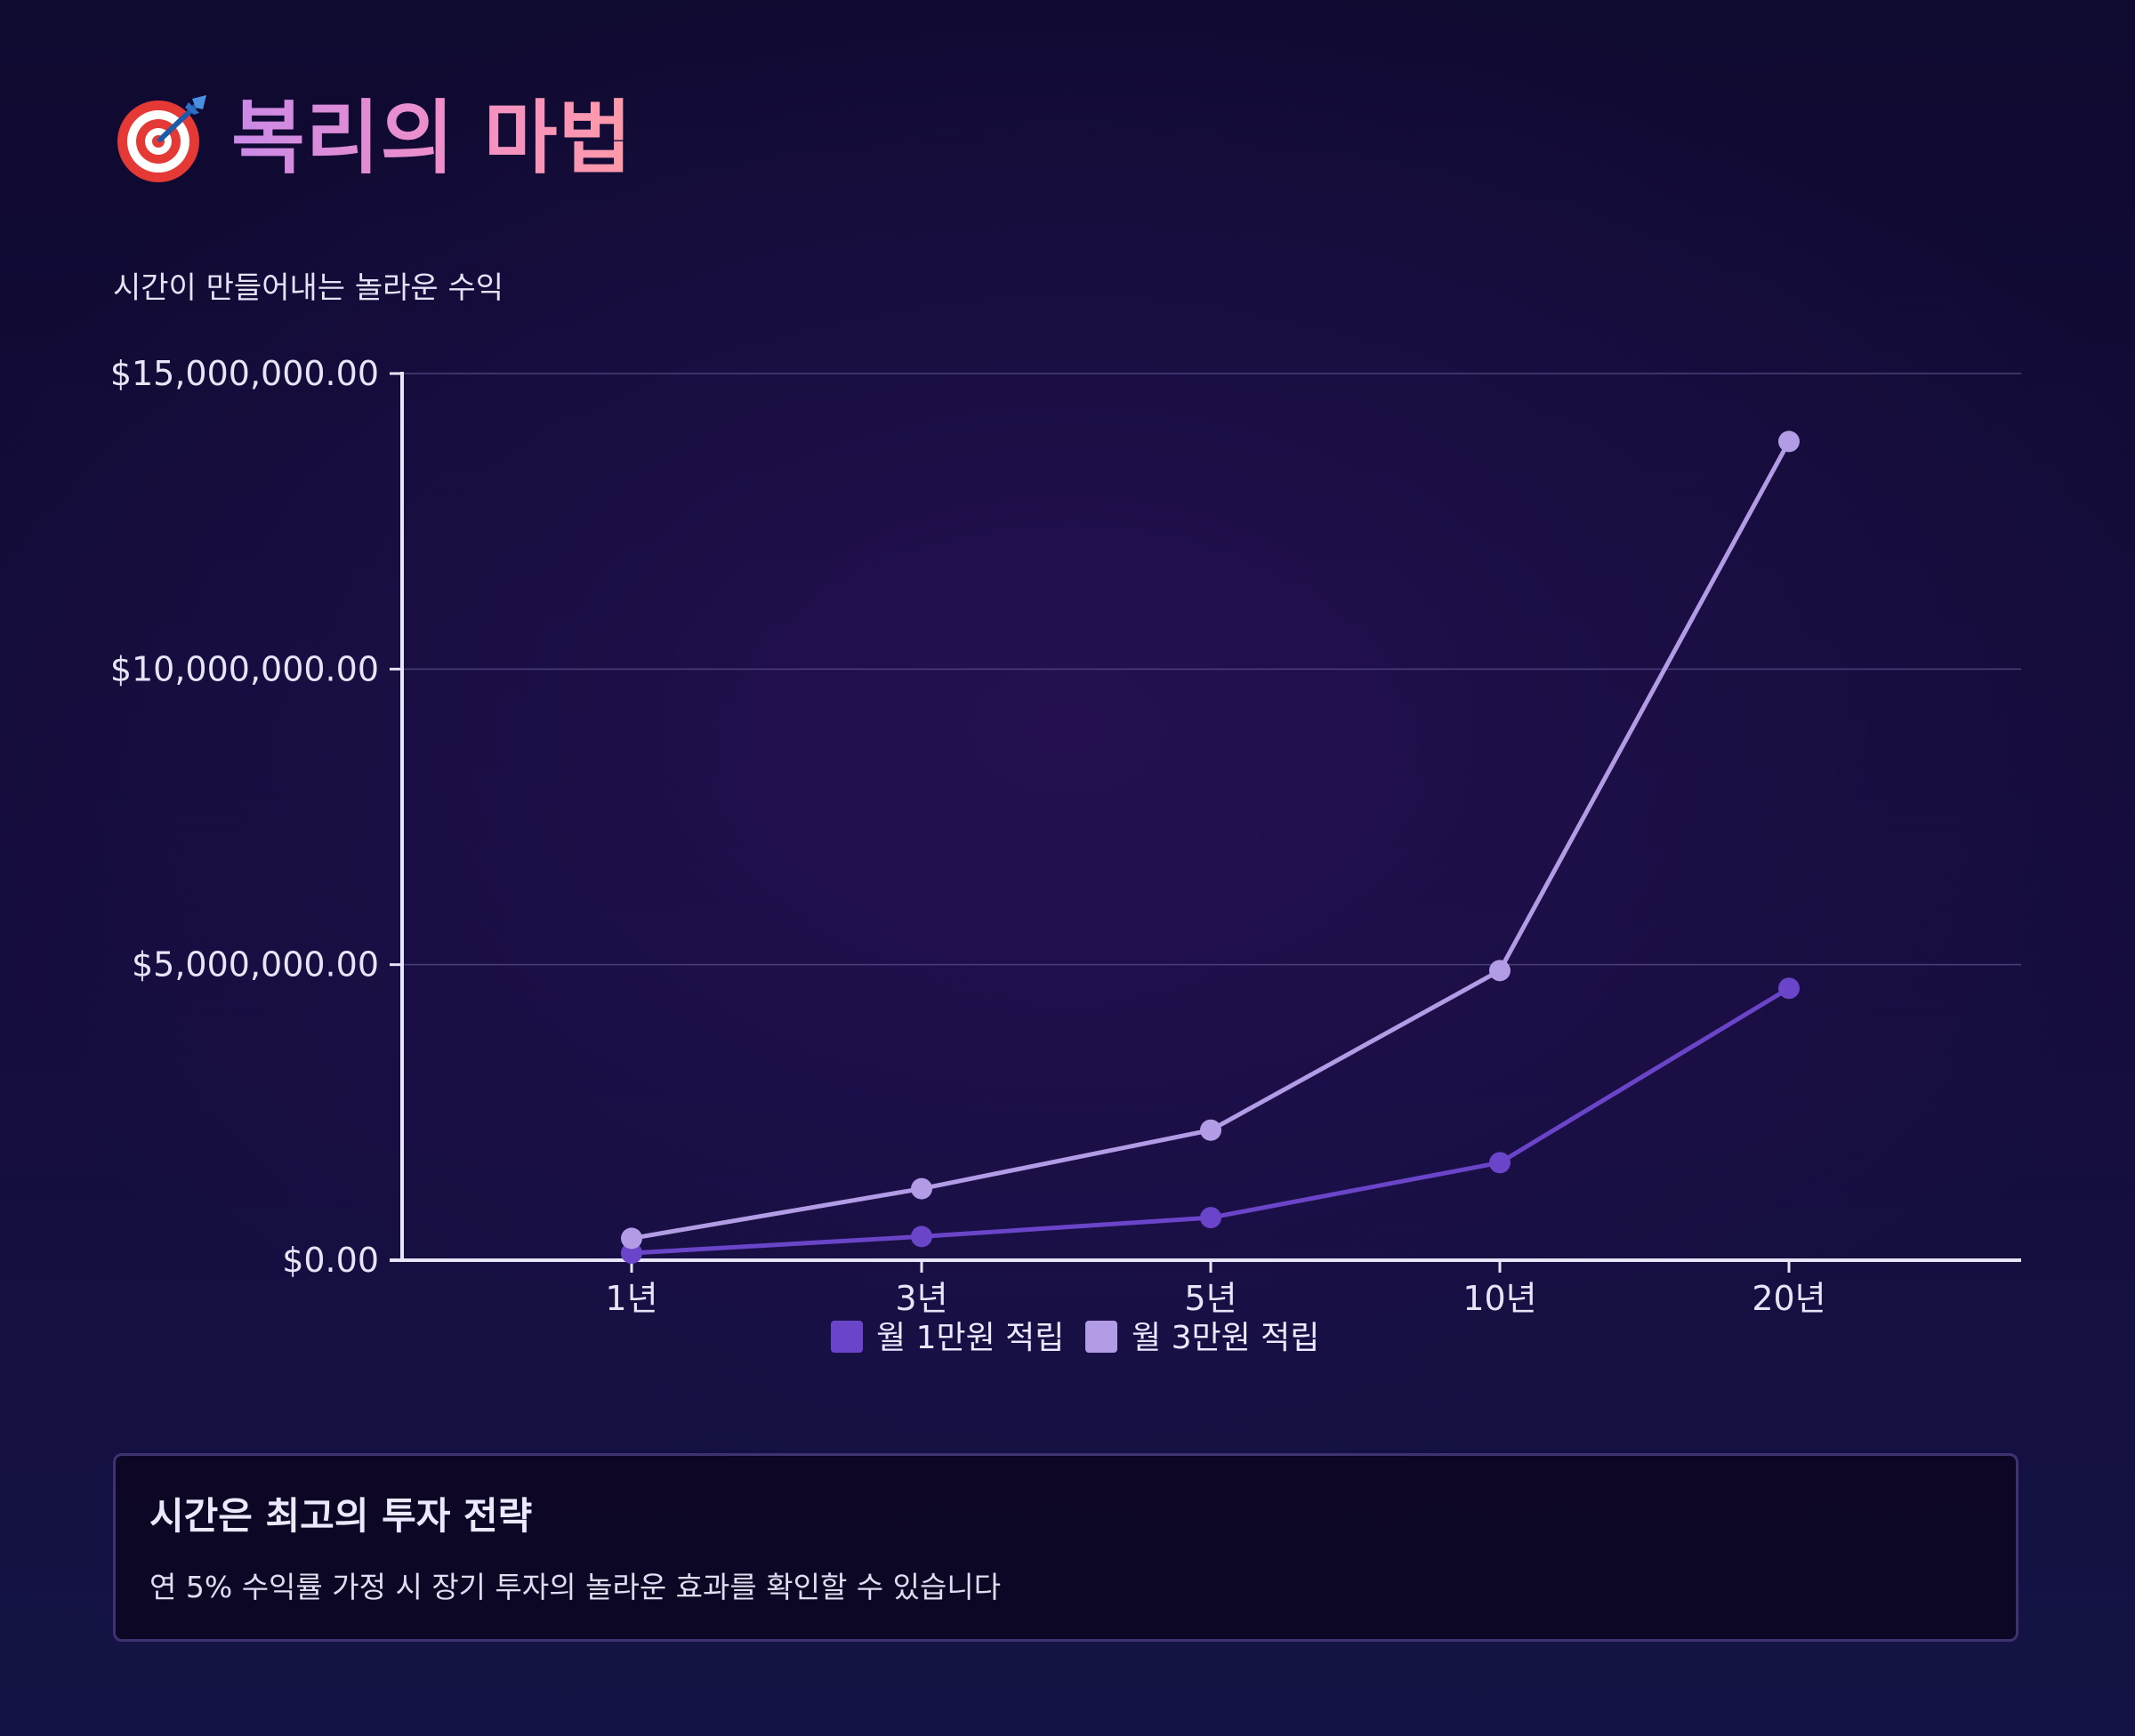 This screenshot has height=1736, width=2135. What do you see at coordinates (1225, 1338) in the screenshot?
I see `legend-label: 월 3만원 적립` at bounding box center [1225, 1338].